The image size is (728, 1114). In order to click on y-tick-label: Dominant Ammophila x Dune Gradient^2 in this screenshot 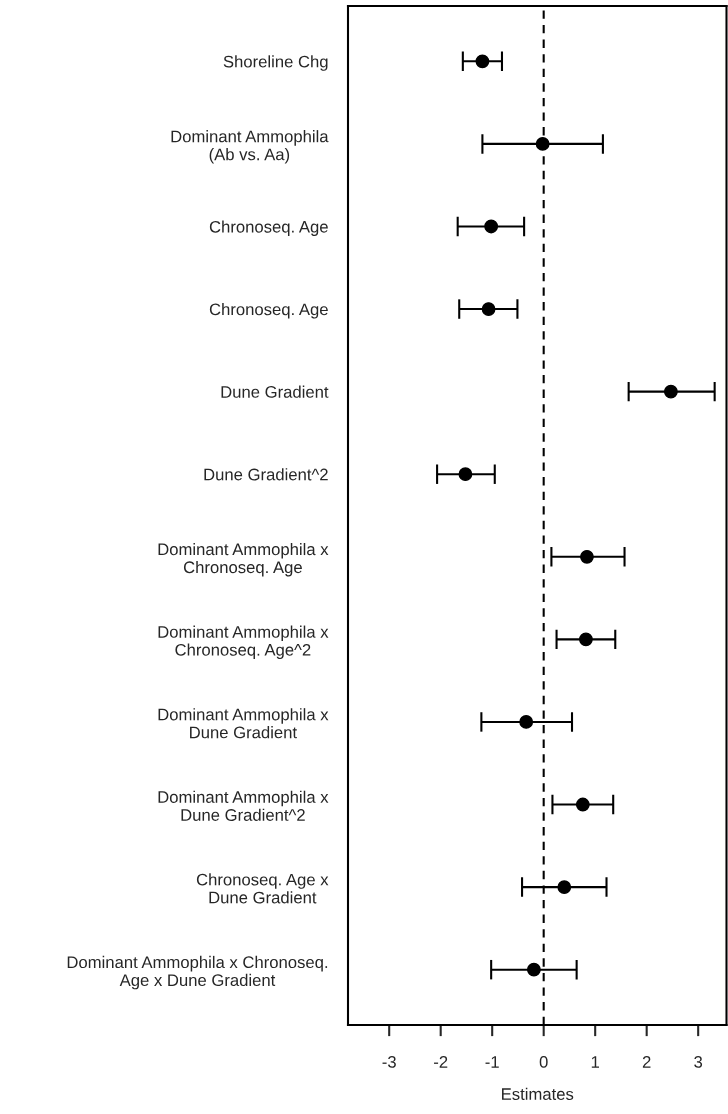, I will do `click(243, 805)`.